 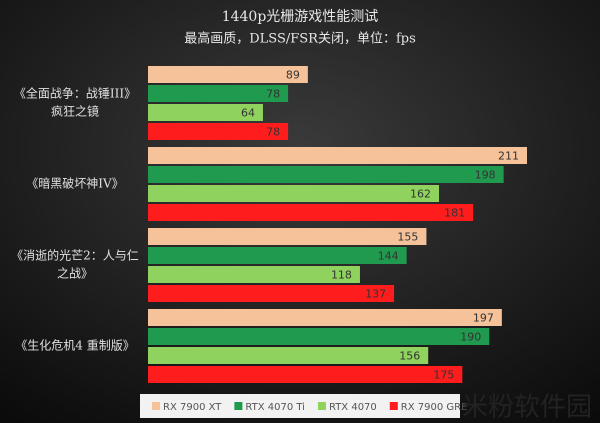 I want to click on legend-label: RX 7900 GRE, so click(x=434, y=407).